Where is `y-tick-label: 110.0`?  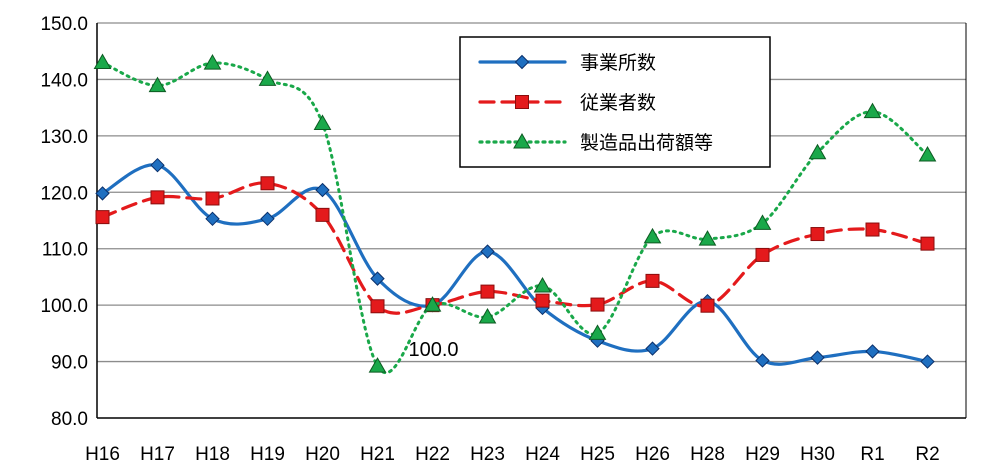 y-tick-label: 110.0 is located at coordinates (65, 250).